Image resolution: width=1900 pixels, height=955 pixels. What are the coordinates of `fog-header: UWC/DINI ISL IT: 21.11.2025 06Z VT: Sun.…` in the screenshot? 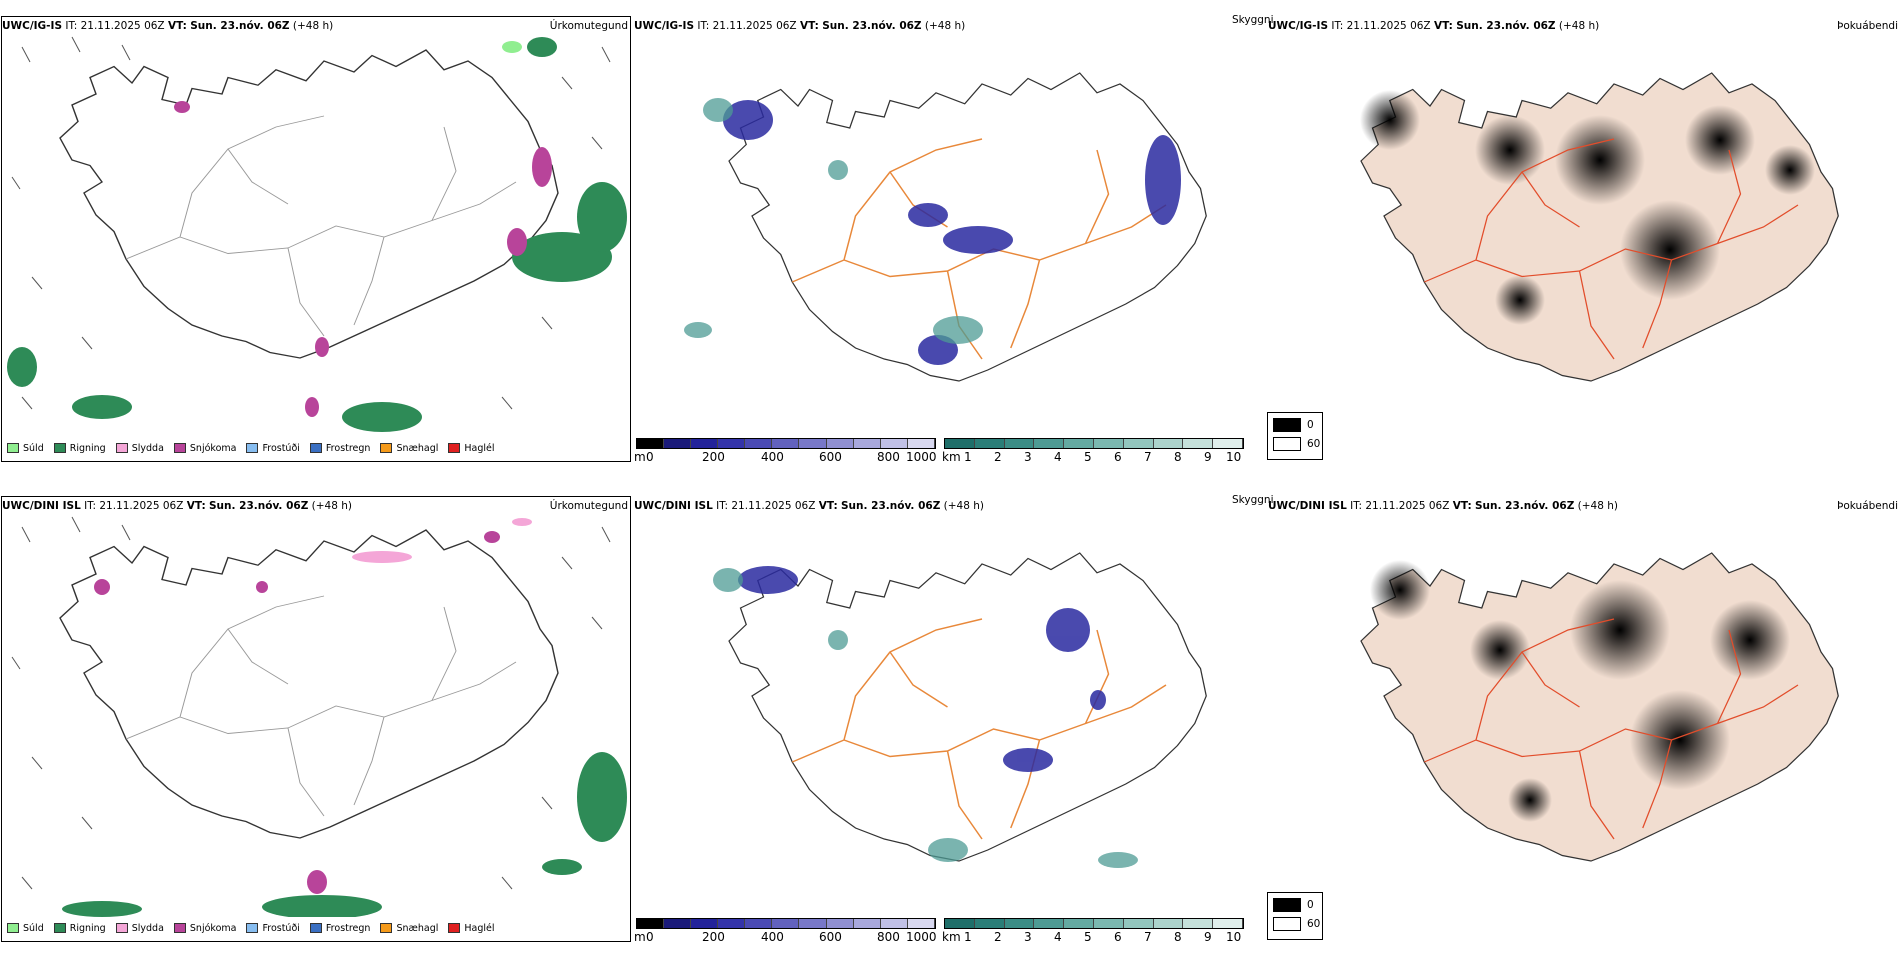 It's located at (1443, 506).